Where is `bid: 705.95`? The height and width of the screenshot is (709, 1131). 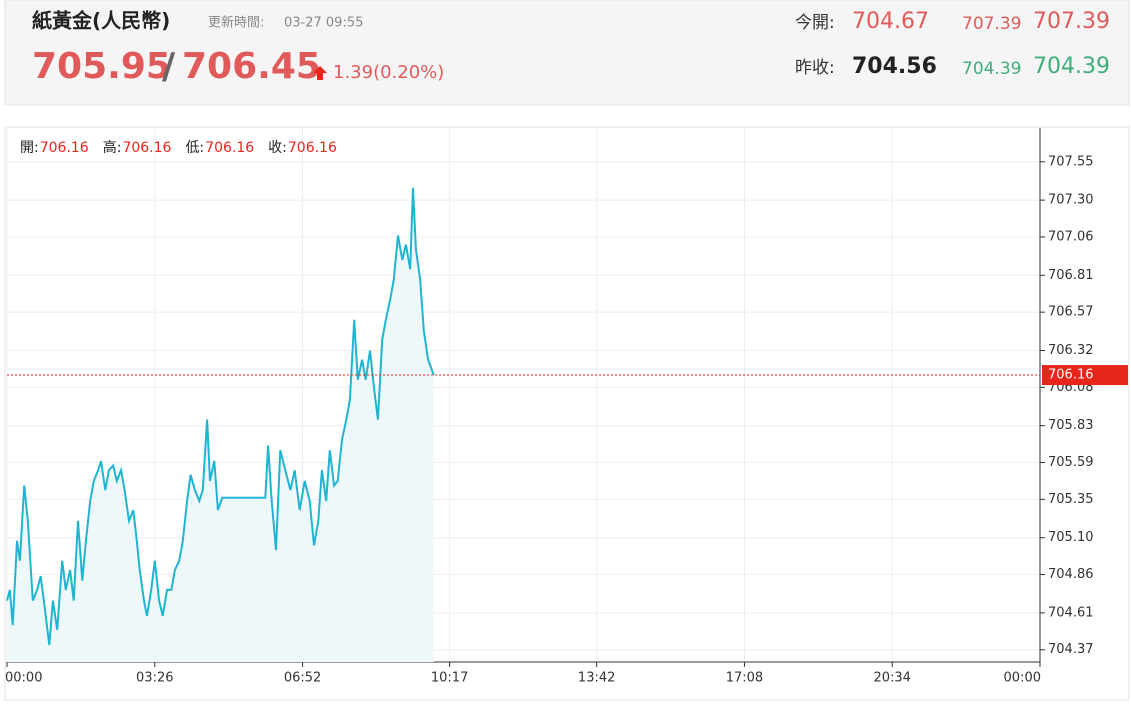
bid: 705.95 is located at coordinates (101, 66).